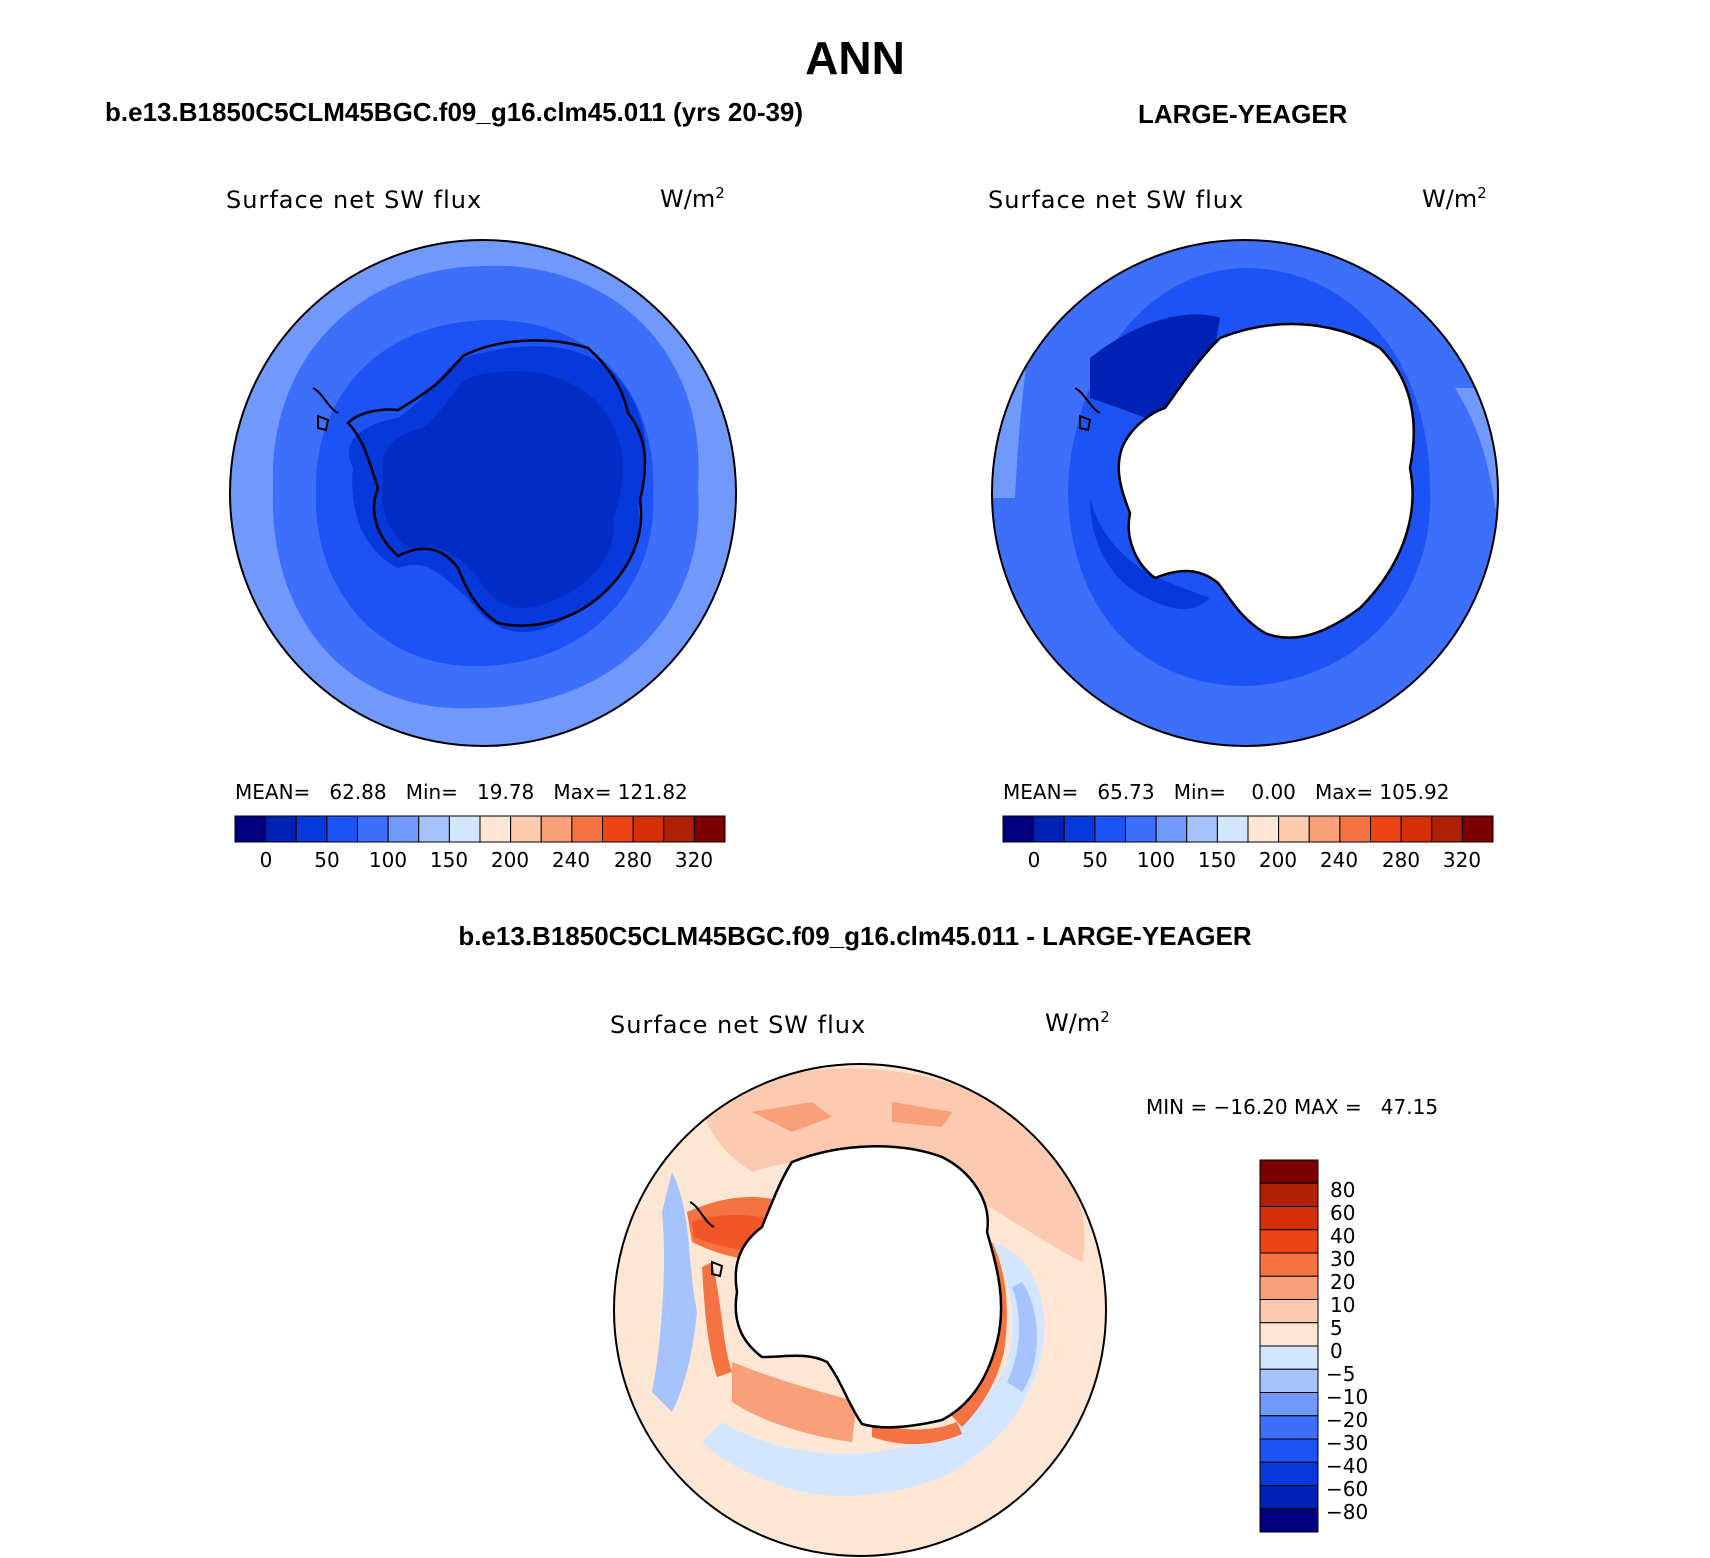  What do you see at coordinates (571, 860) in the screenshot?
I see `left-cb-tick: 240` at bounding box center [571, 860].